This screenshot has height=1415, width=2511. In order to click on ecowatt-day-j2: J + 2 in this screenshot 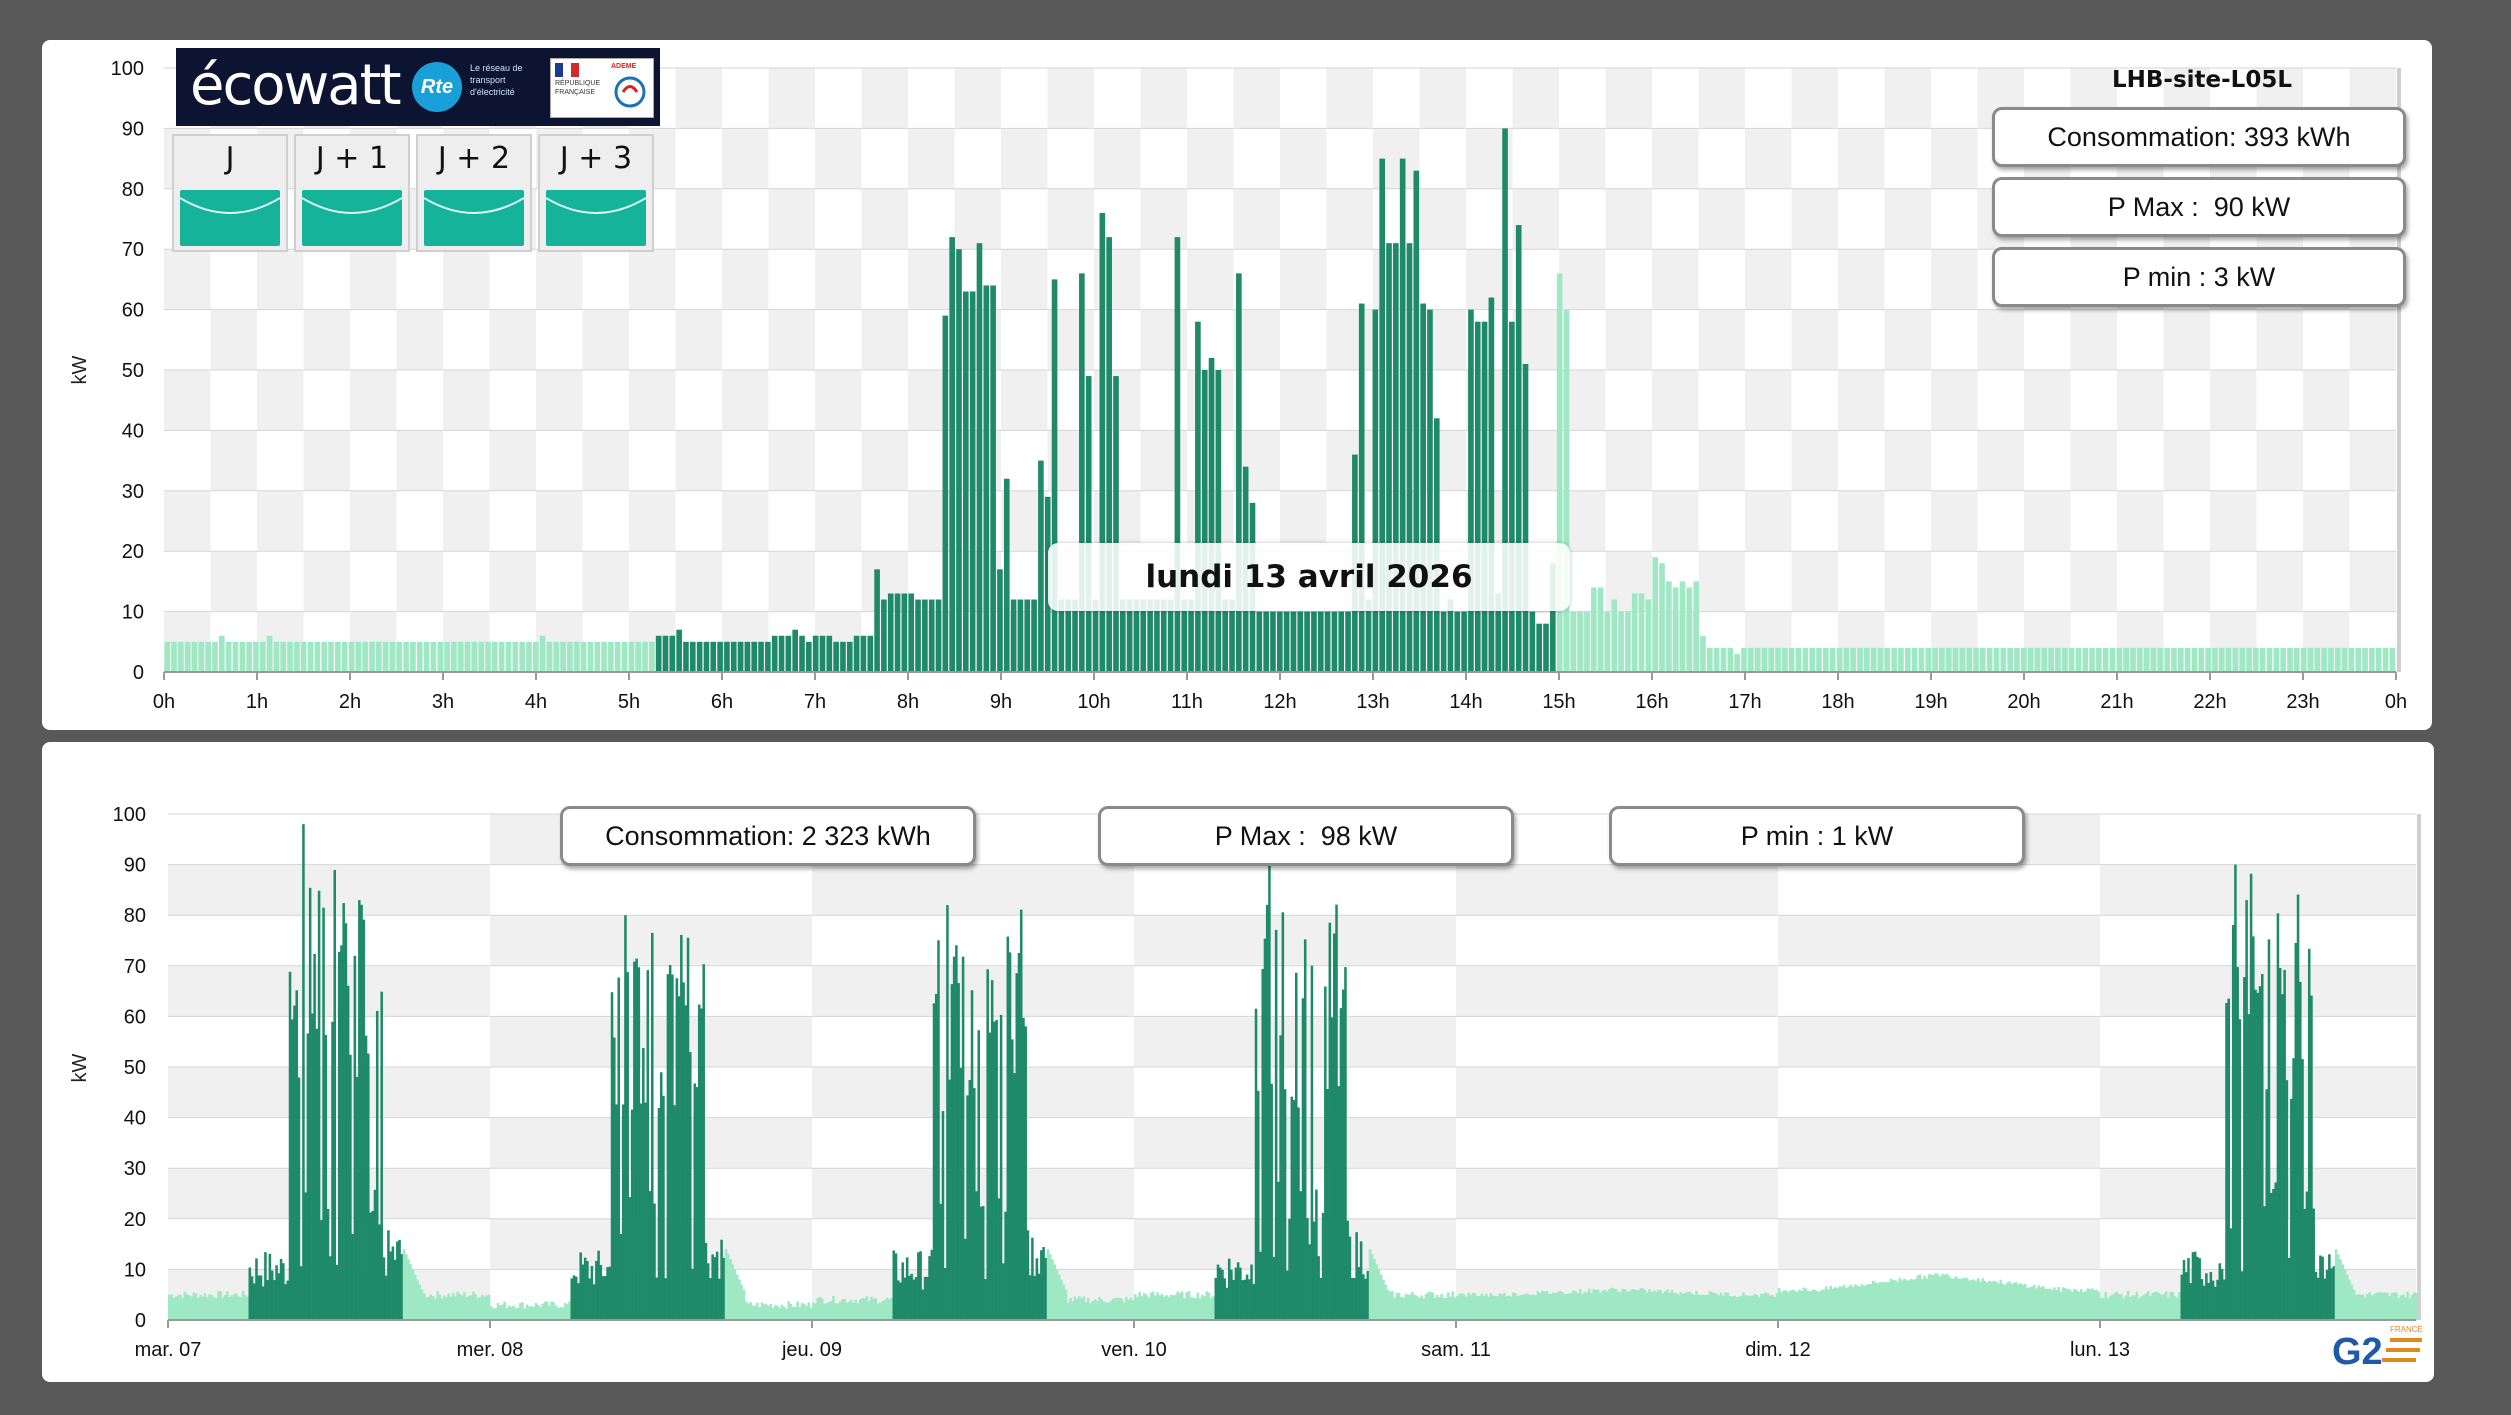, I will do `click(474, 193)`.